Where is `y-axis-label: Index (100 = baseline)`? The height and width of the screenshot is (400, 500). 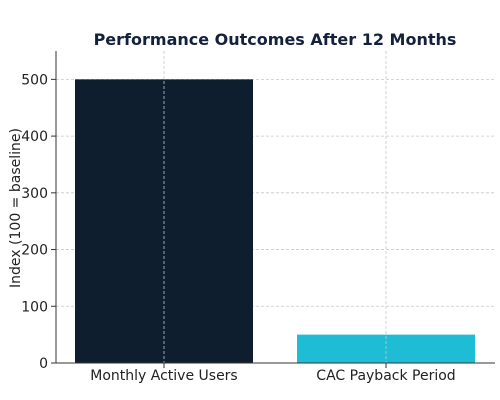 y-axis-label: Index (100 = baseline) is located at coordinates (16, 208).